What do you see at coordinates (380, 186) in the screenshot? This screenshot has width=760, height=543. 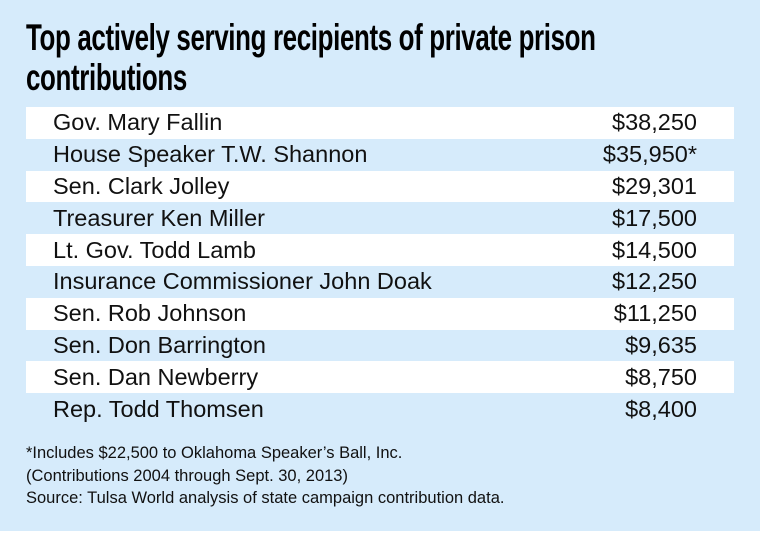 I see `table-row: Sen. Clark Jolley $29,301` at bounding box center [380, 186].